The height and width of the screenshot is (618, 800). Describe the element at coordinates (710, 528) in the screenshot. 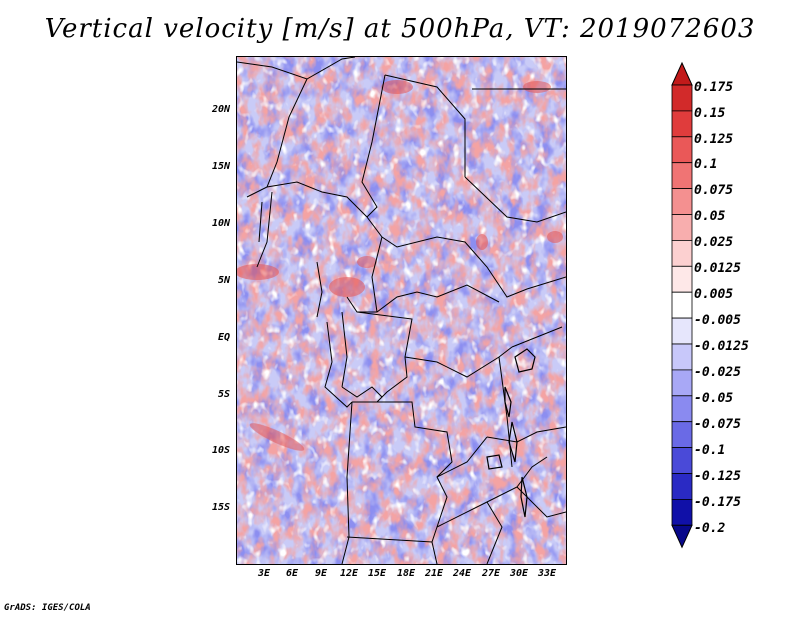

I see `cb-label-17: -0.2` at that location.